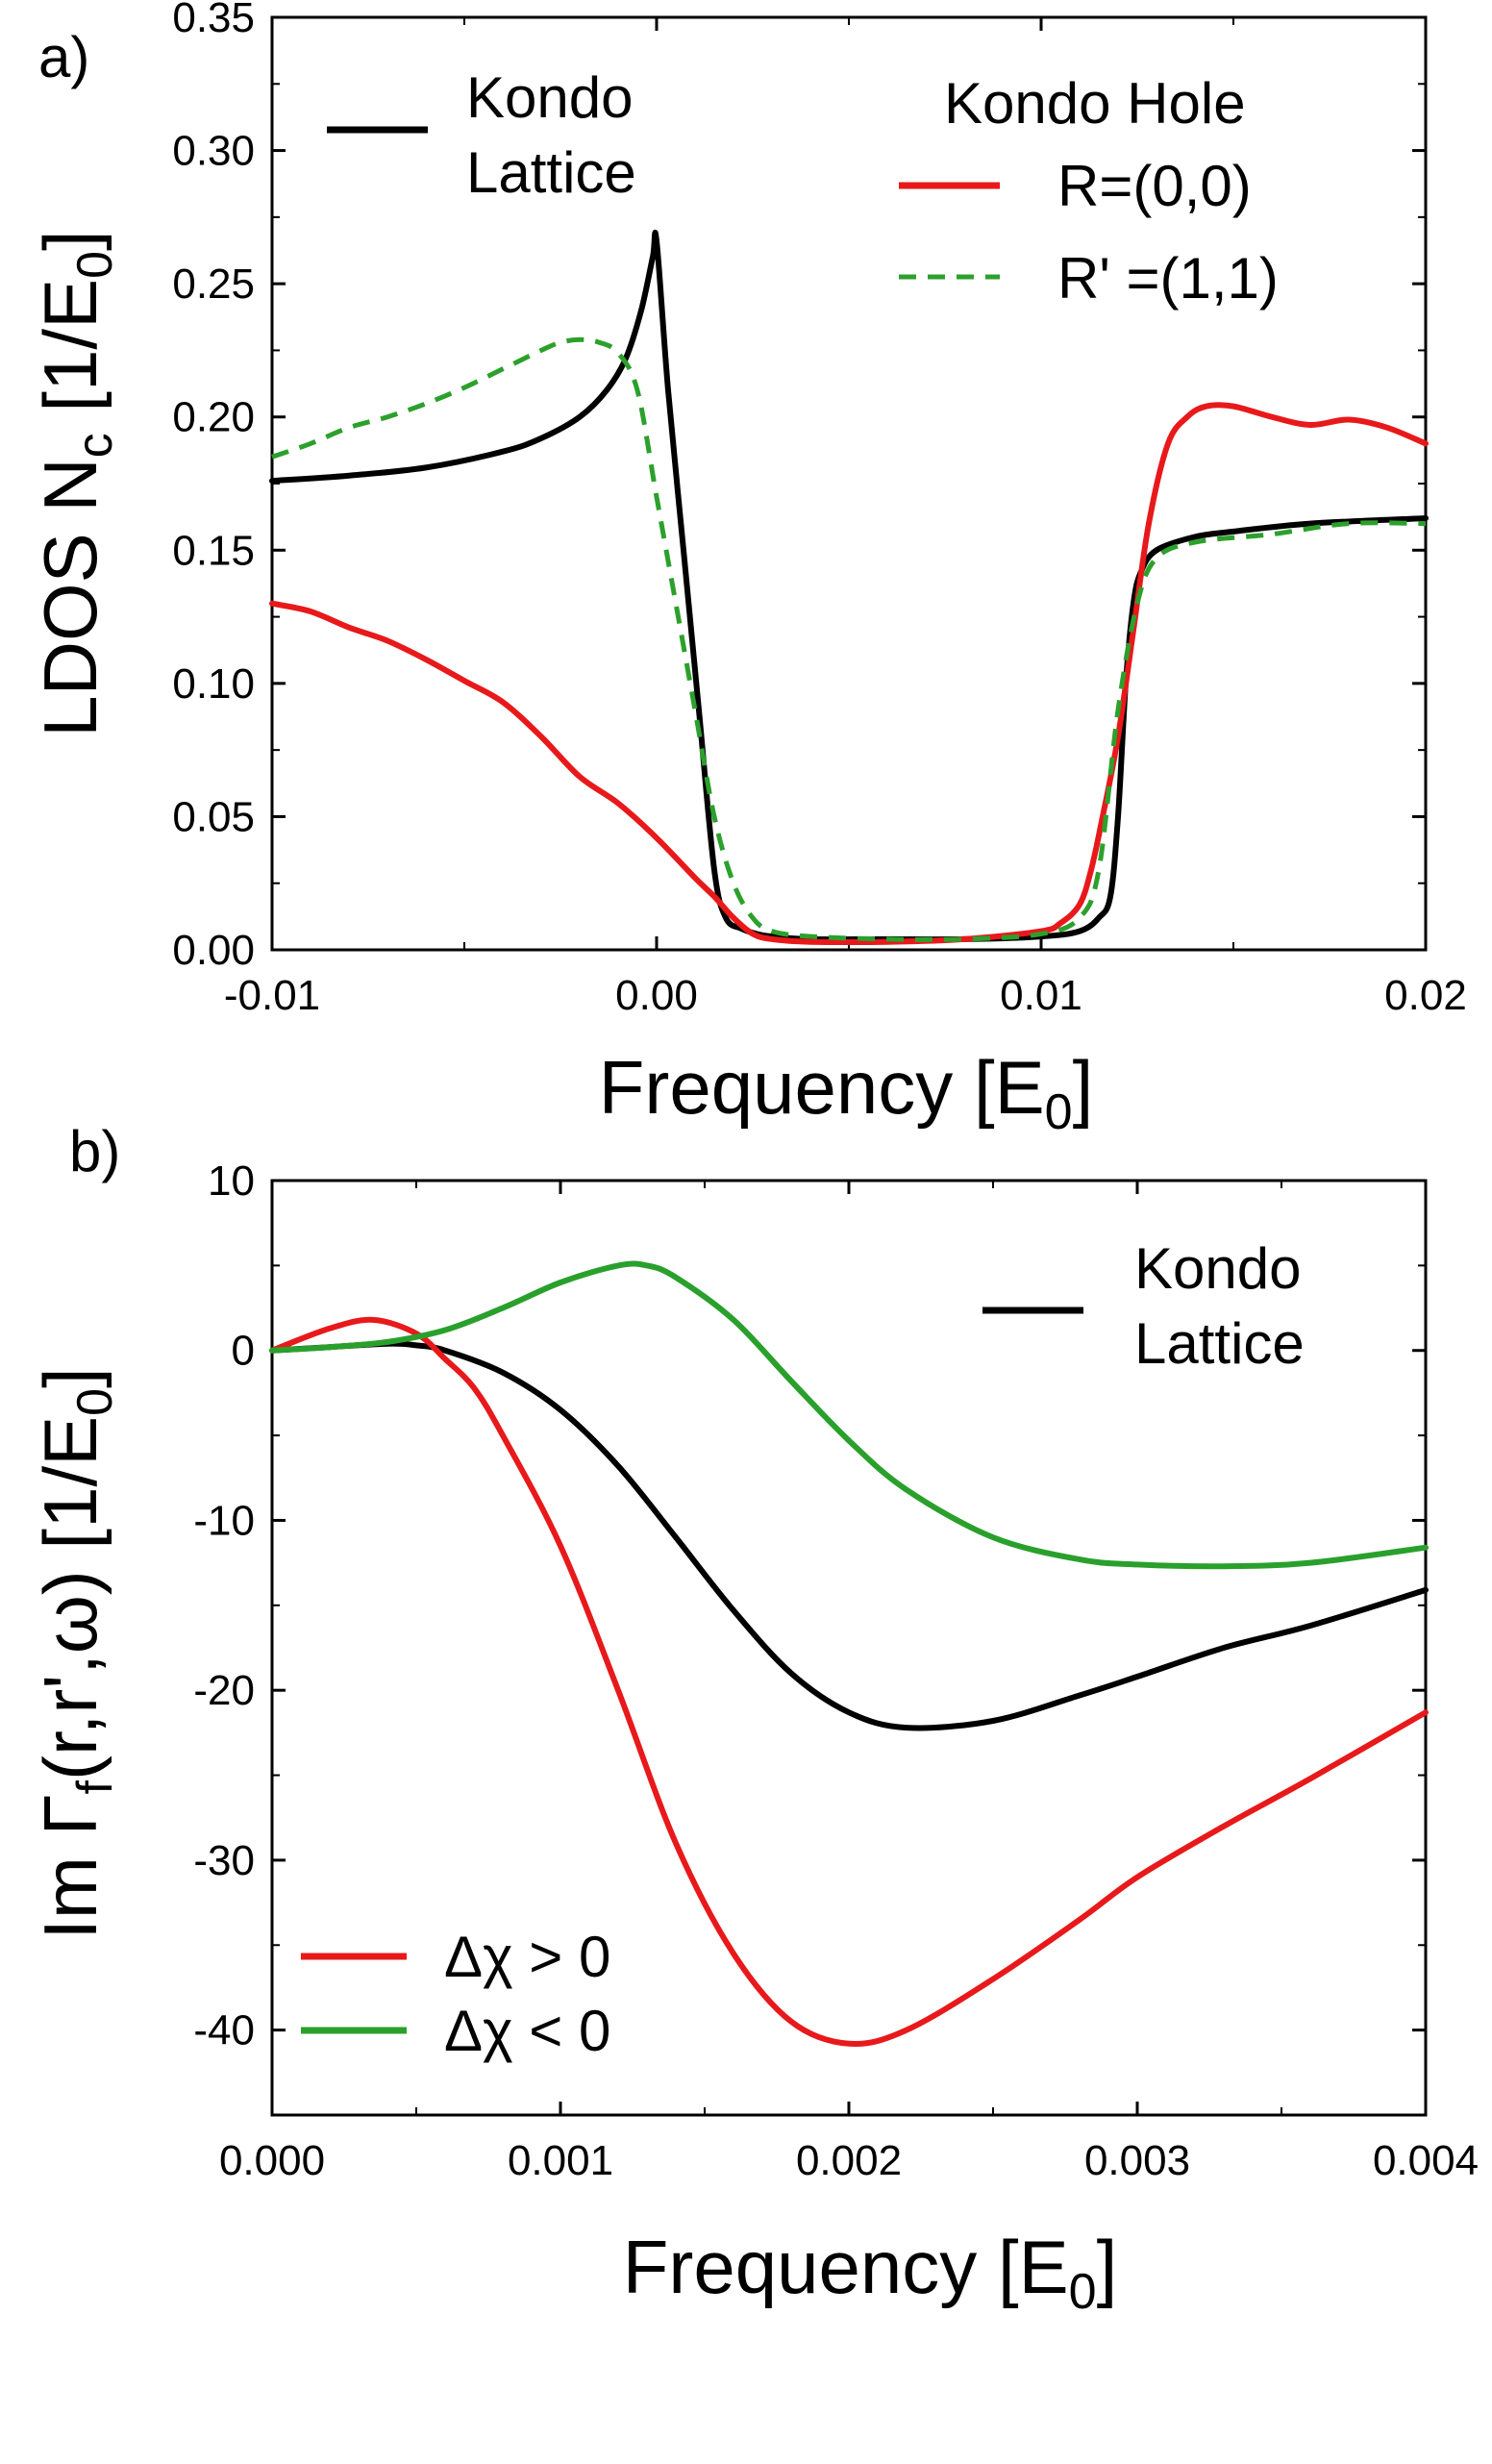  I want to click on y-tick-label: 0.30, so click(213, 151).